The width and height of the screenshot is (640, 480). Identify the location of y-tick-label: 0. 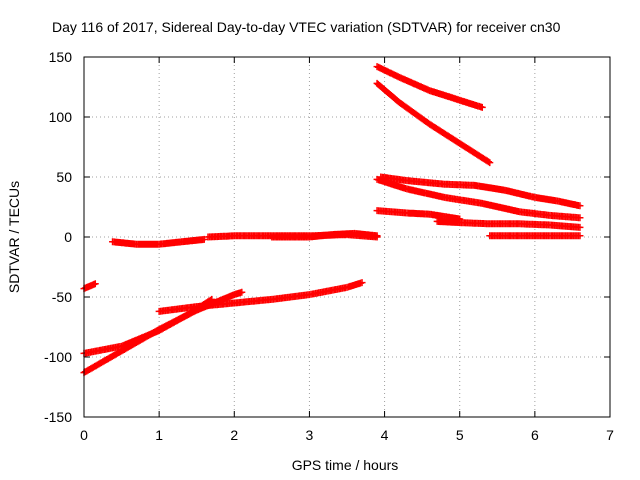
(68, 237).